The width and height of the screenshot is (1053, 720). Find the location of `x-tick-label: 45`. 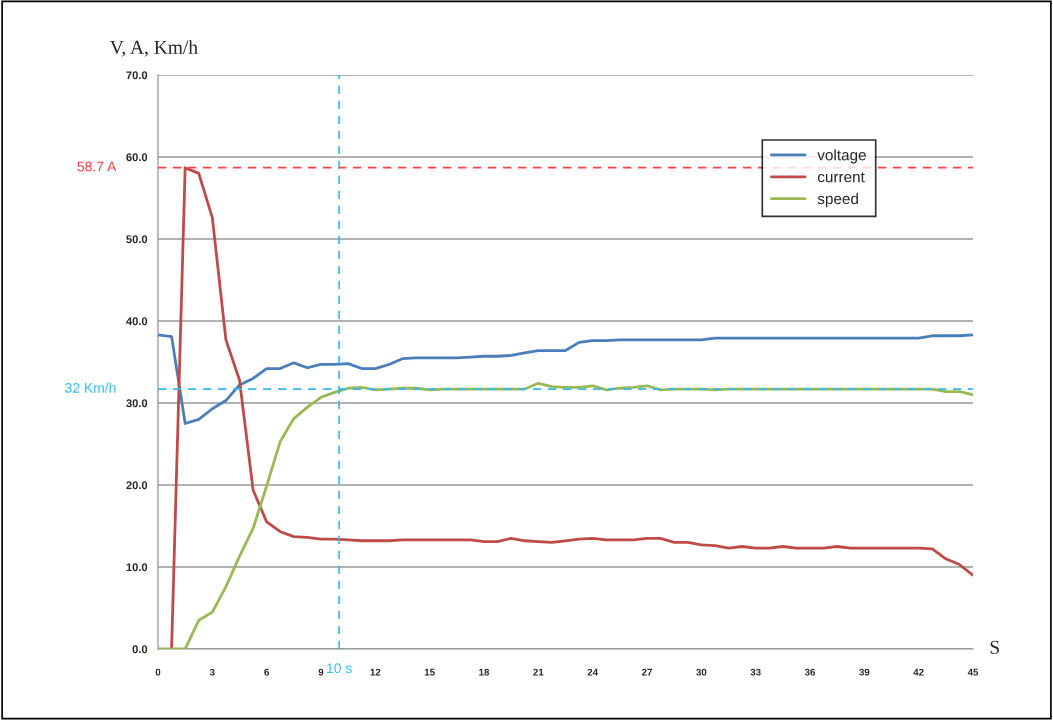

x-tick-label: 45 is located at coordinates (973, 672).